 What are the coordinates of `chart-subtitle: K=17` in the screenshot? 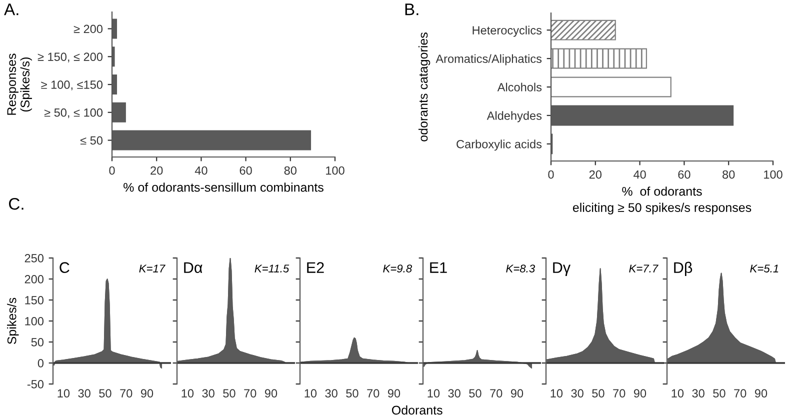 It's located at (152, 268).